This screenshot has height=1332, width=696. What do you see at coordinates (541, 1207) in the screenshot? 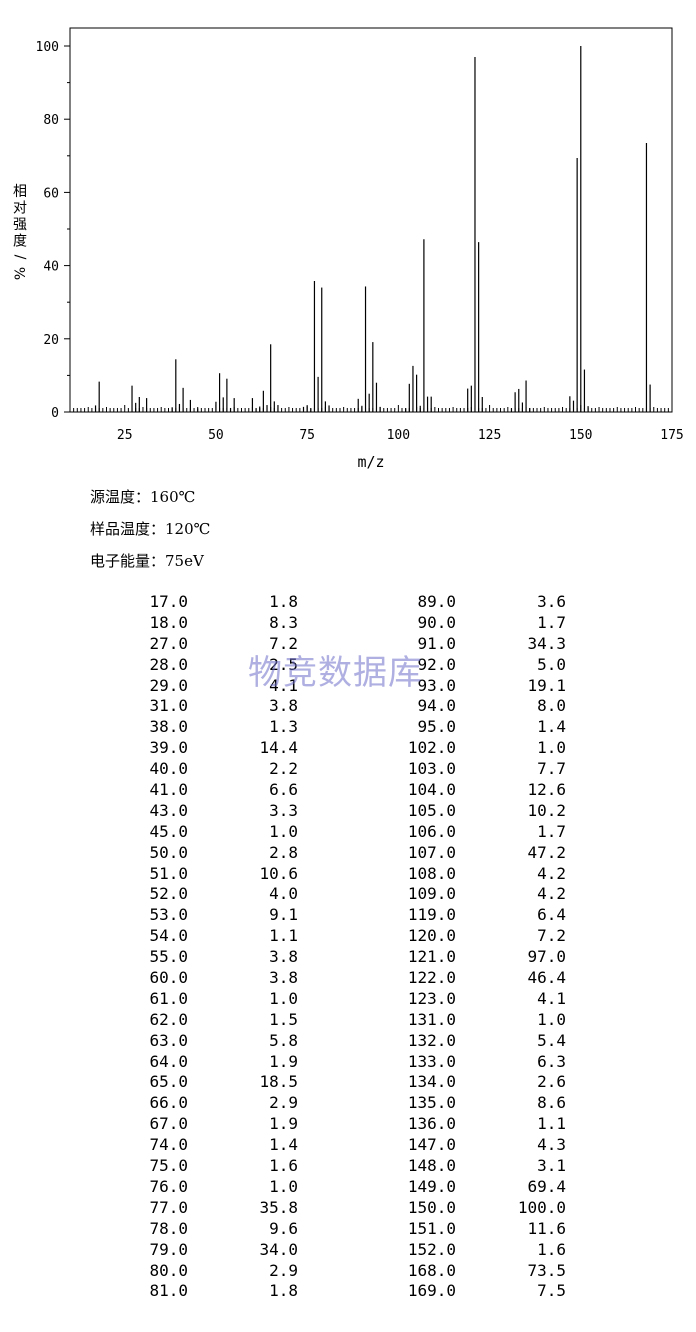
I see `intensity-value: 100.0` at bounding box center [541, 1207].